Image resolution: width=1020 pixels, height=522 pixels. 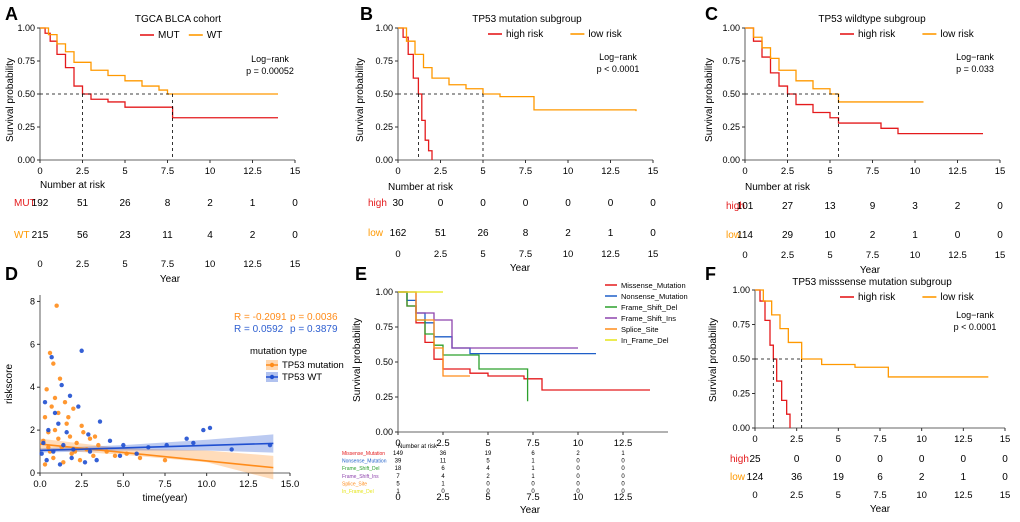 I want to click on risk-row-label: high, so click(x=739, y=459).